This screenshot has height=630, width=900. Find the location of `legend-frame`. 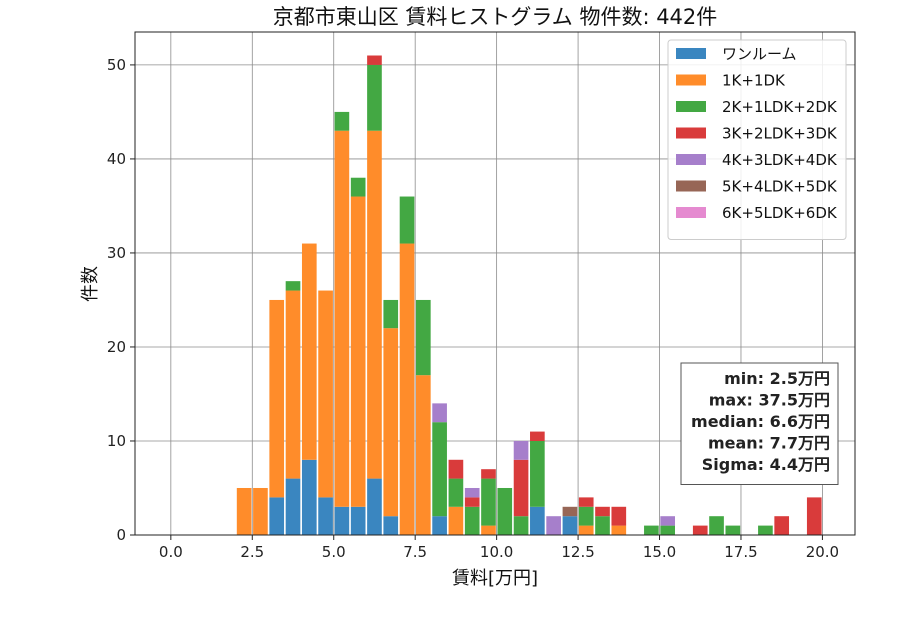

legend-frame is located at coordinates (757, 139).